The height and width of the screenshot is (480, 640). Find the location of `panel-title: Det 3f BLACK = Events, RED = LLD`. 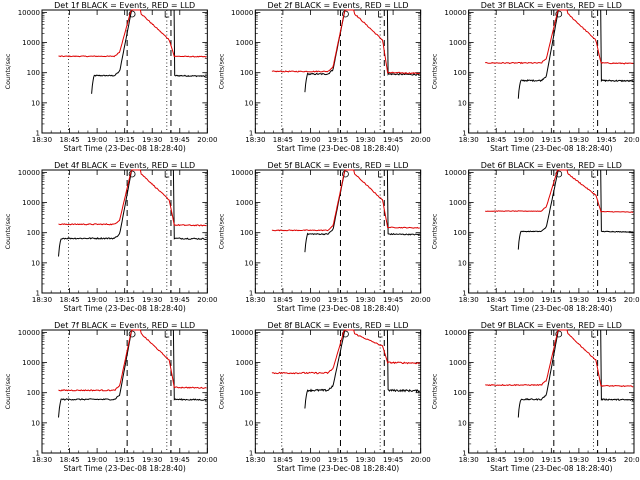

panel-title: Det 3f BLACK = Events, RED = LLD is located at coordinates (551, 5).